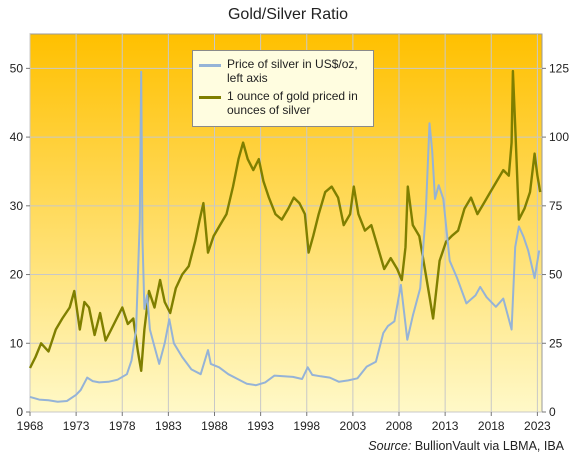  Describe the element at coordinates (30, 426) in the screenshot. I see `x-tick-label: 1968` at that location.